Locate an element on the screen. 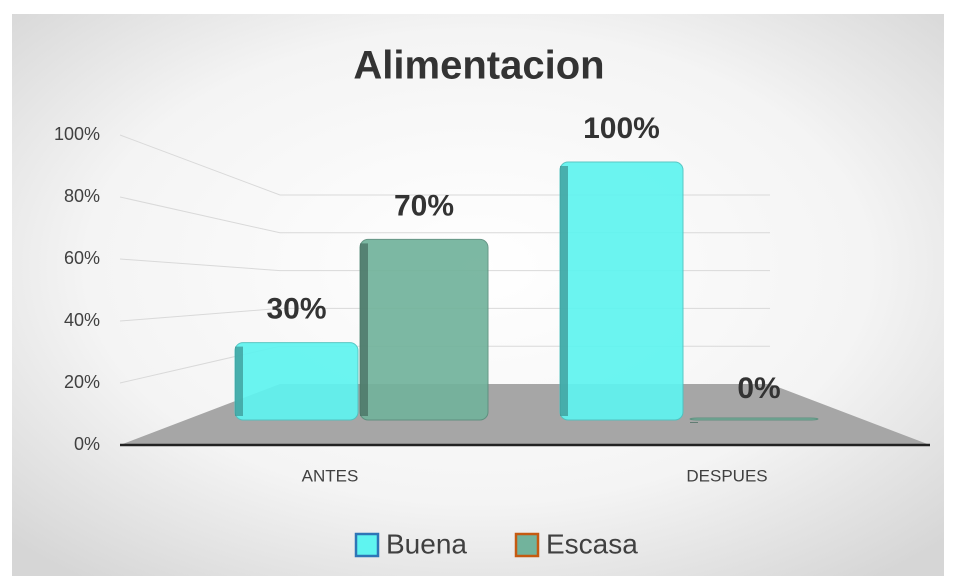 The image size is (958, 582). y-tick-label: 60% is located at coordinates (82, 258).